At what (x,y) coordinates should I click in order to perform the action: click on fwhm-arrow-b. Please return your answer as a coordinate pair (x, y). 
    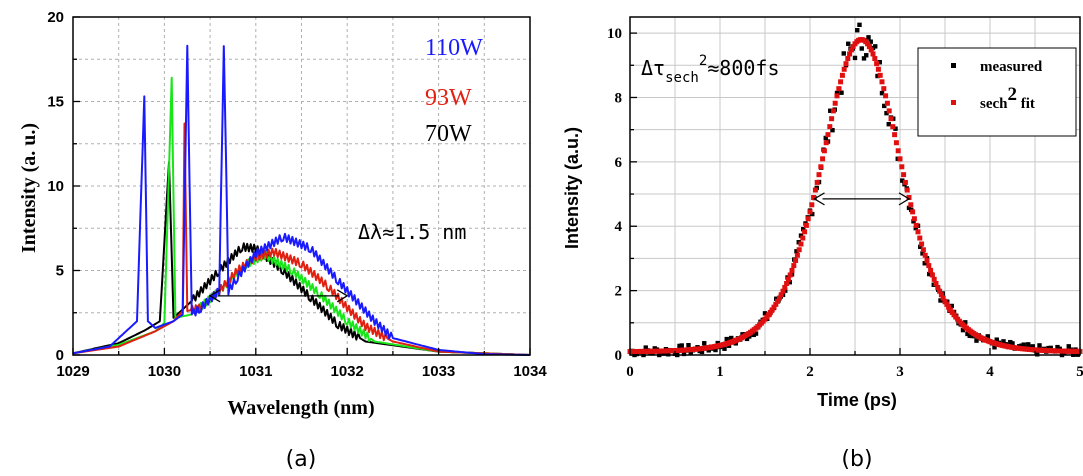
    Looking at the image, I should click on (862, 199).